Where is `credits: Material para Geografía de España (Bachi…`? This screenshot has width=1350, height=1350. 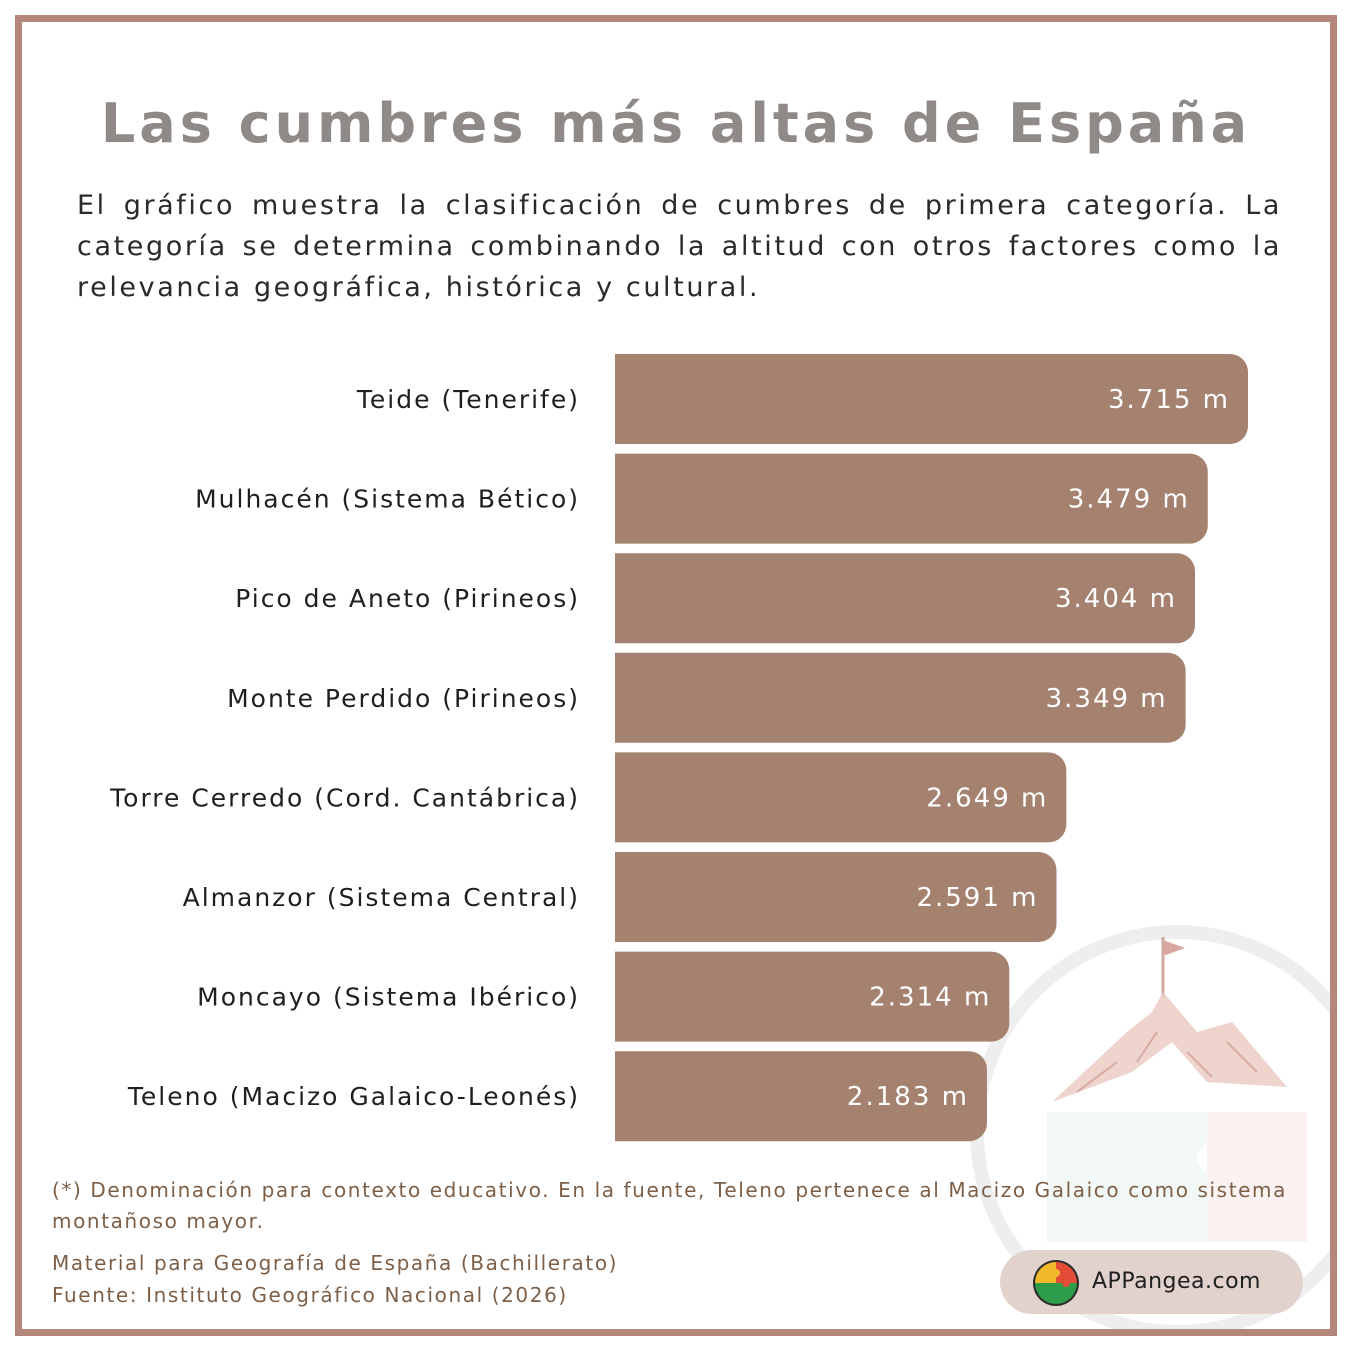 credits: Material para Geografía de España (Bachi… is located at coordinates (335, 1279).